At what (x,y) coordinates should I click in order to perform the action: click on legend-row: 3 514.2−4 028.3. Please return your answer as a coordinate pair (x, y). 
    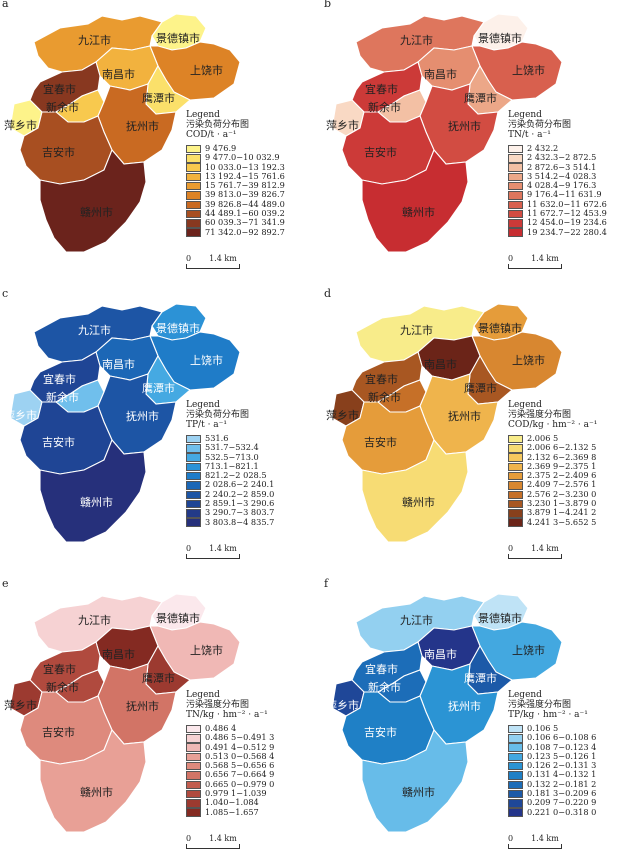
    Looking at the image, I should click on (557, 176).